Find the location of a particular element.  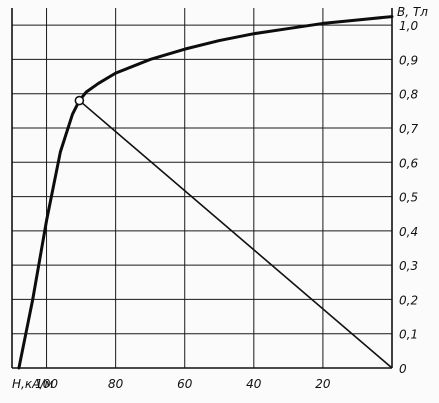

y-tick-label-2: 0,2 is located at coordinates (408, 300).